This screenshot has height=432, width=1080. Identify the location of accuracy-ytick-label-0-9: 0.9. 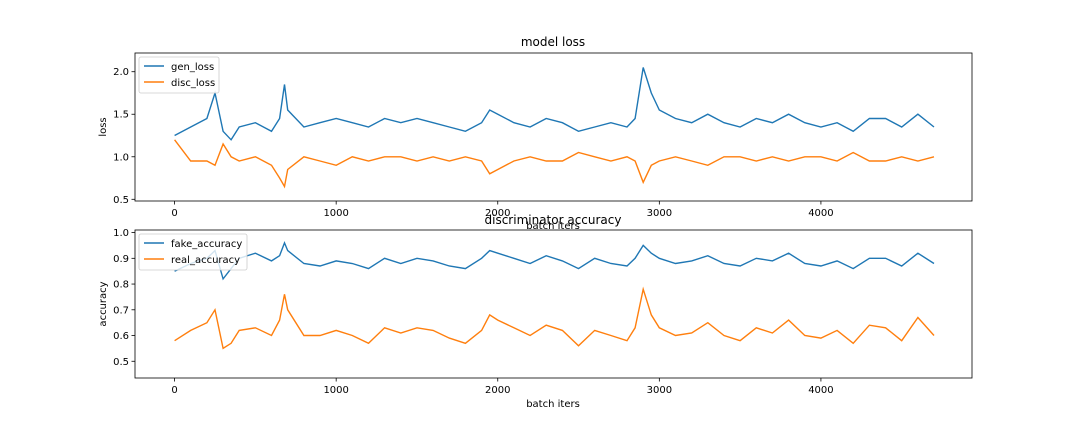
(121, 259).